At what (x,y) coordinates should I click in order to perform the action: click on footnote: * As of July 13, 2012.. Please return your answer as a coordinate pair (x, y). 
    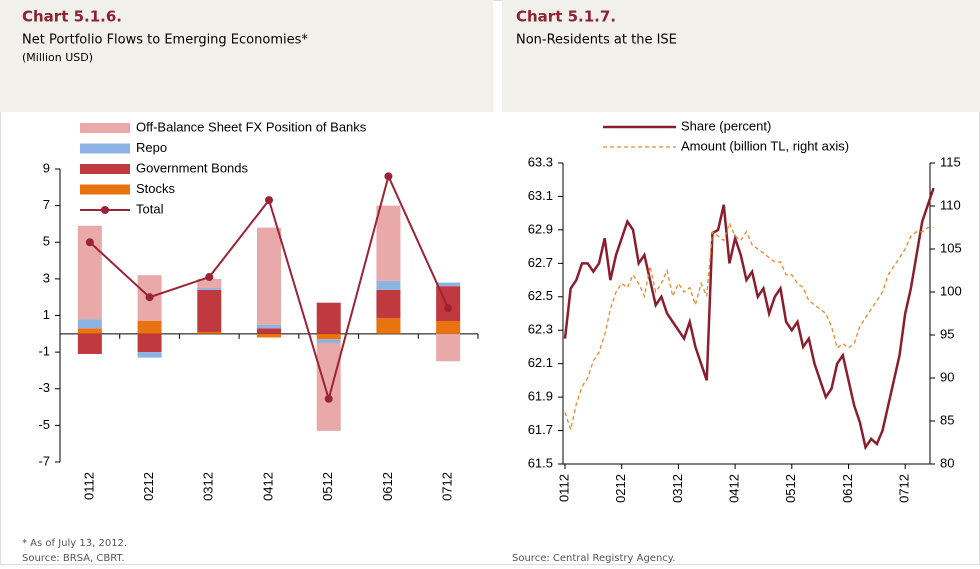
    Looking at the image, I should click on (74, 543).